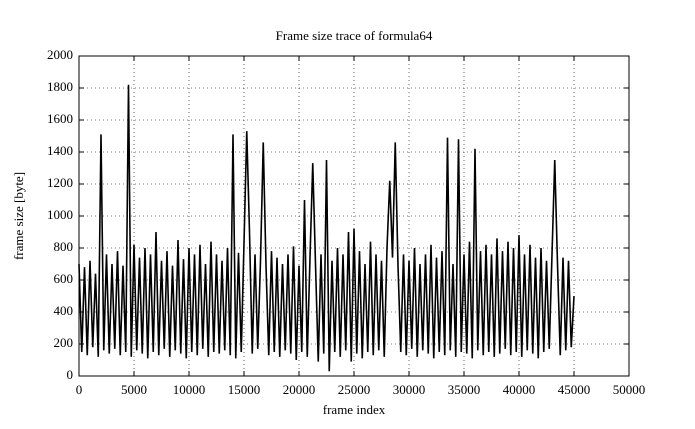 This screenshot has width=695, height=429. What do you see at coordinates (464, 389) in the screenshot?
I see `x-tick-label: 35000` at bounding box center [464, 389].